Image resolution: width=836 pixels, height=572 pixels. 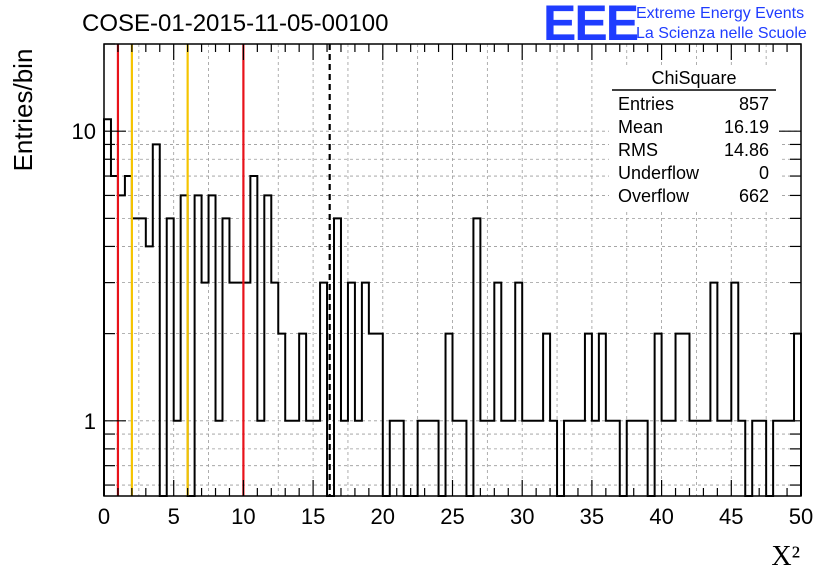 What do you see at coordinates (801, 516) in the screenshot?
I see `x-tick-label: 50` at bounding box center [801, 516].